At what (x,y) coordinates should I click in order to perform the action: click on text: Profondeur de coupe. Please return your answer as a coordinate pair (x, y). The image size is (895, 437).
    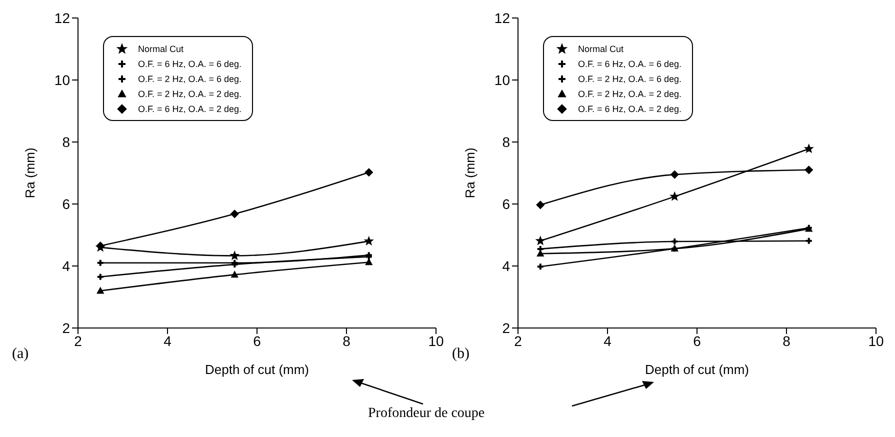
    Looking at the image, I should click on (426, 414).